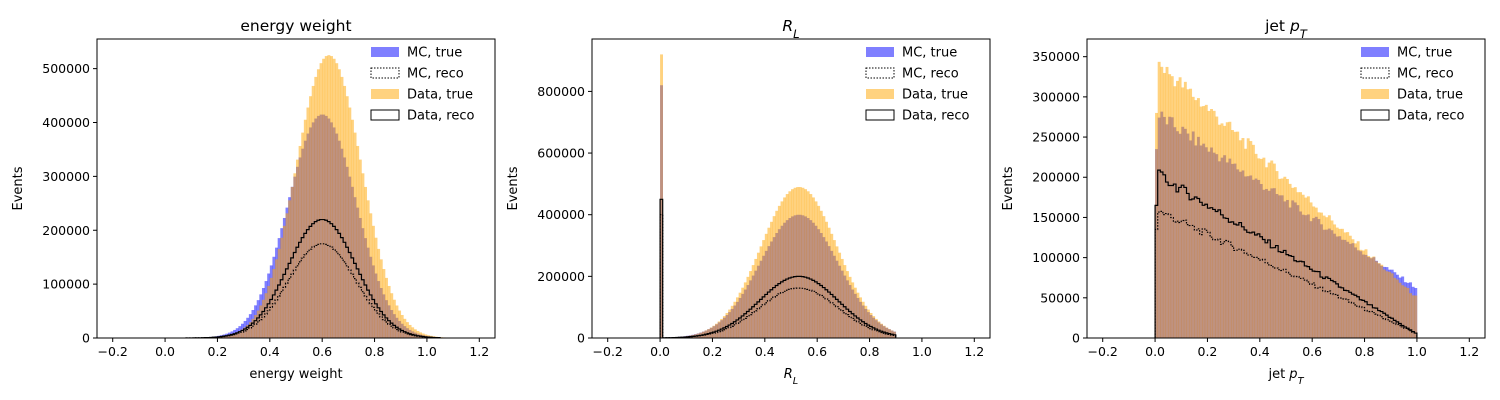  What do you see at coordinates (422, 85) in the screenshot?
I see `legend: MC, true MC, reco Data, true Data, reco` at bounding box center [422, 85].